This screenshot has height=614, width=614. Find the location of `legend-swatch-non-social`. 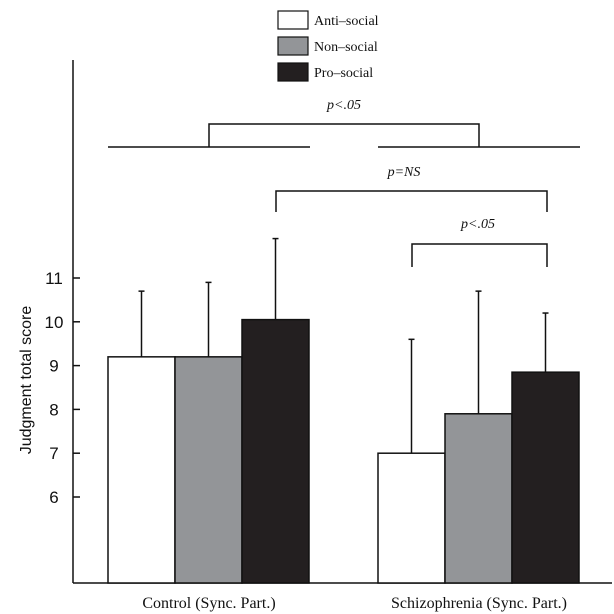

legend-swatch-non-social is located at coordinates (293, 46).